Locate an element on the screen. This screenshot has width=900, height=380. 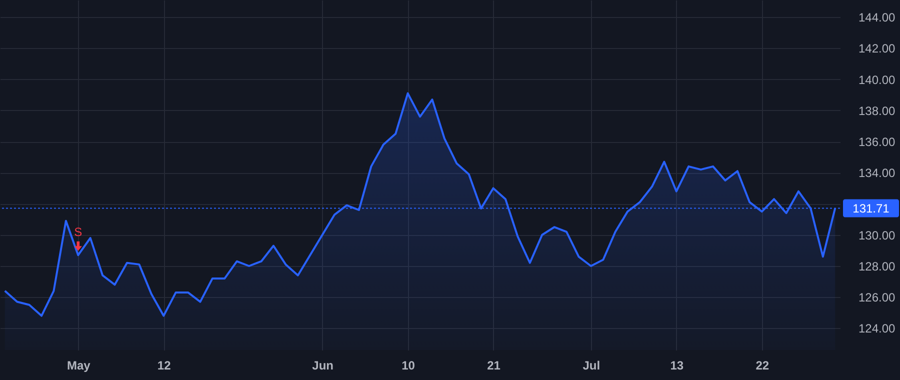
y-tick-label: 134.00 is located at coordinates (877, 173).